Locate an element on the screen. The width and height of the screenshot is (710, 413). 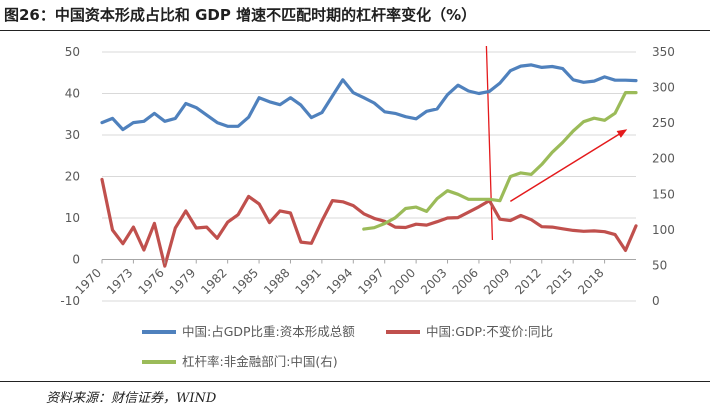
x-tick-label: 1988 is located at coordinates (276, 281).